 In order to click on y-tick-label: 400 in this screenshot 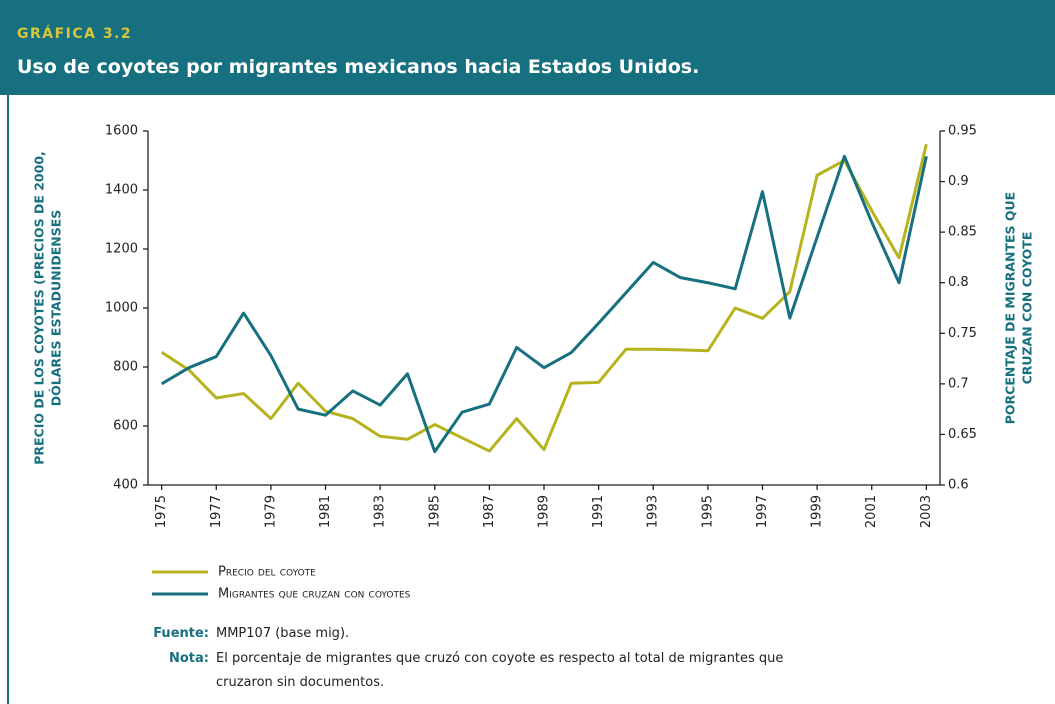, I will do `click(125, 485)`.